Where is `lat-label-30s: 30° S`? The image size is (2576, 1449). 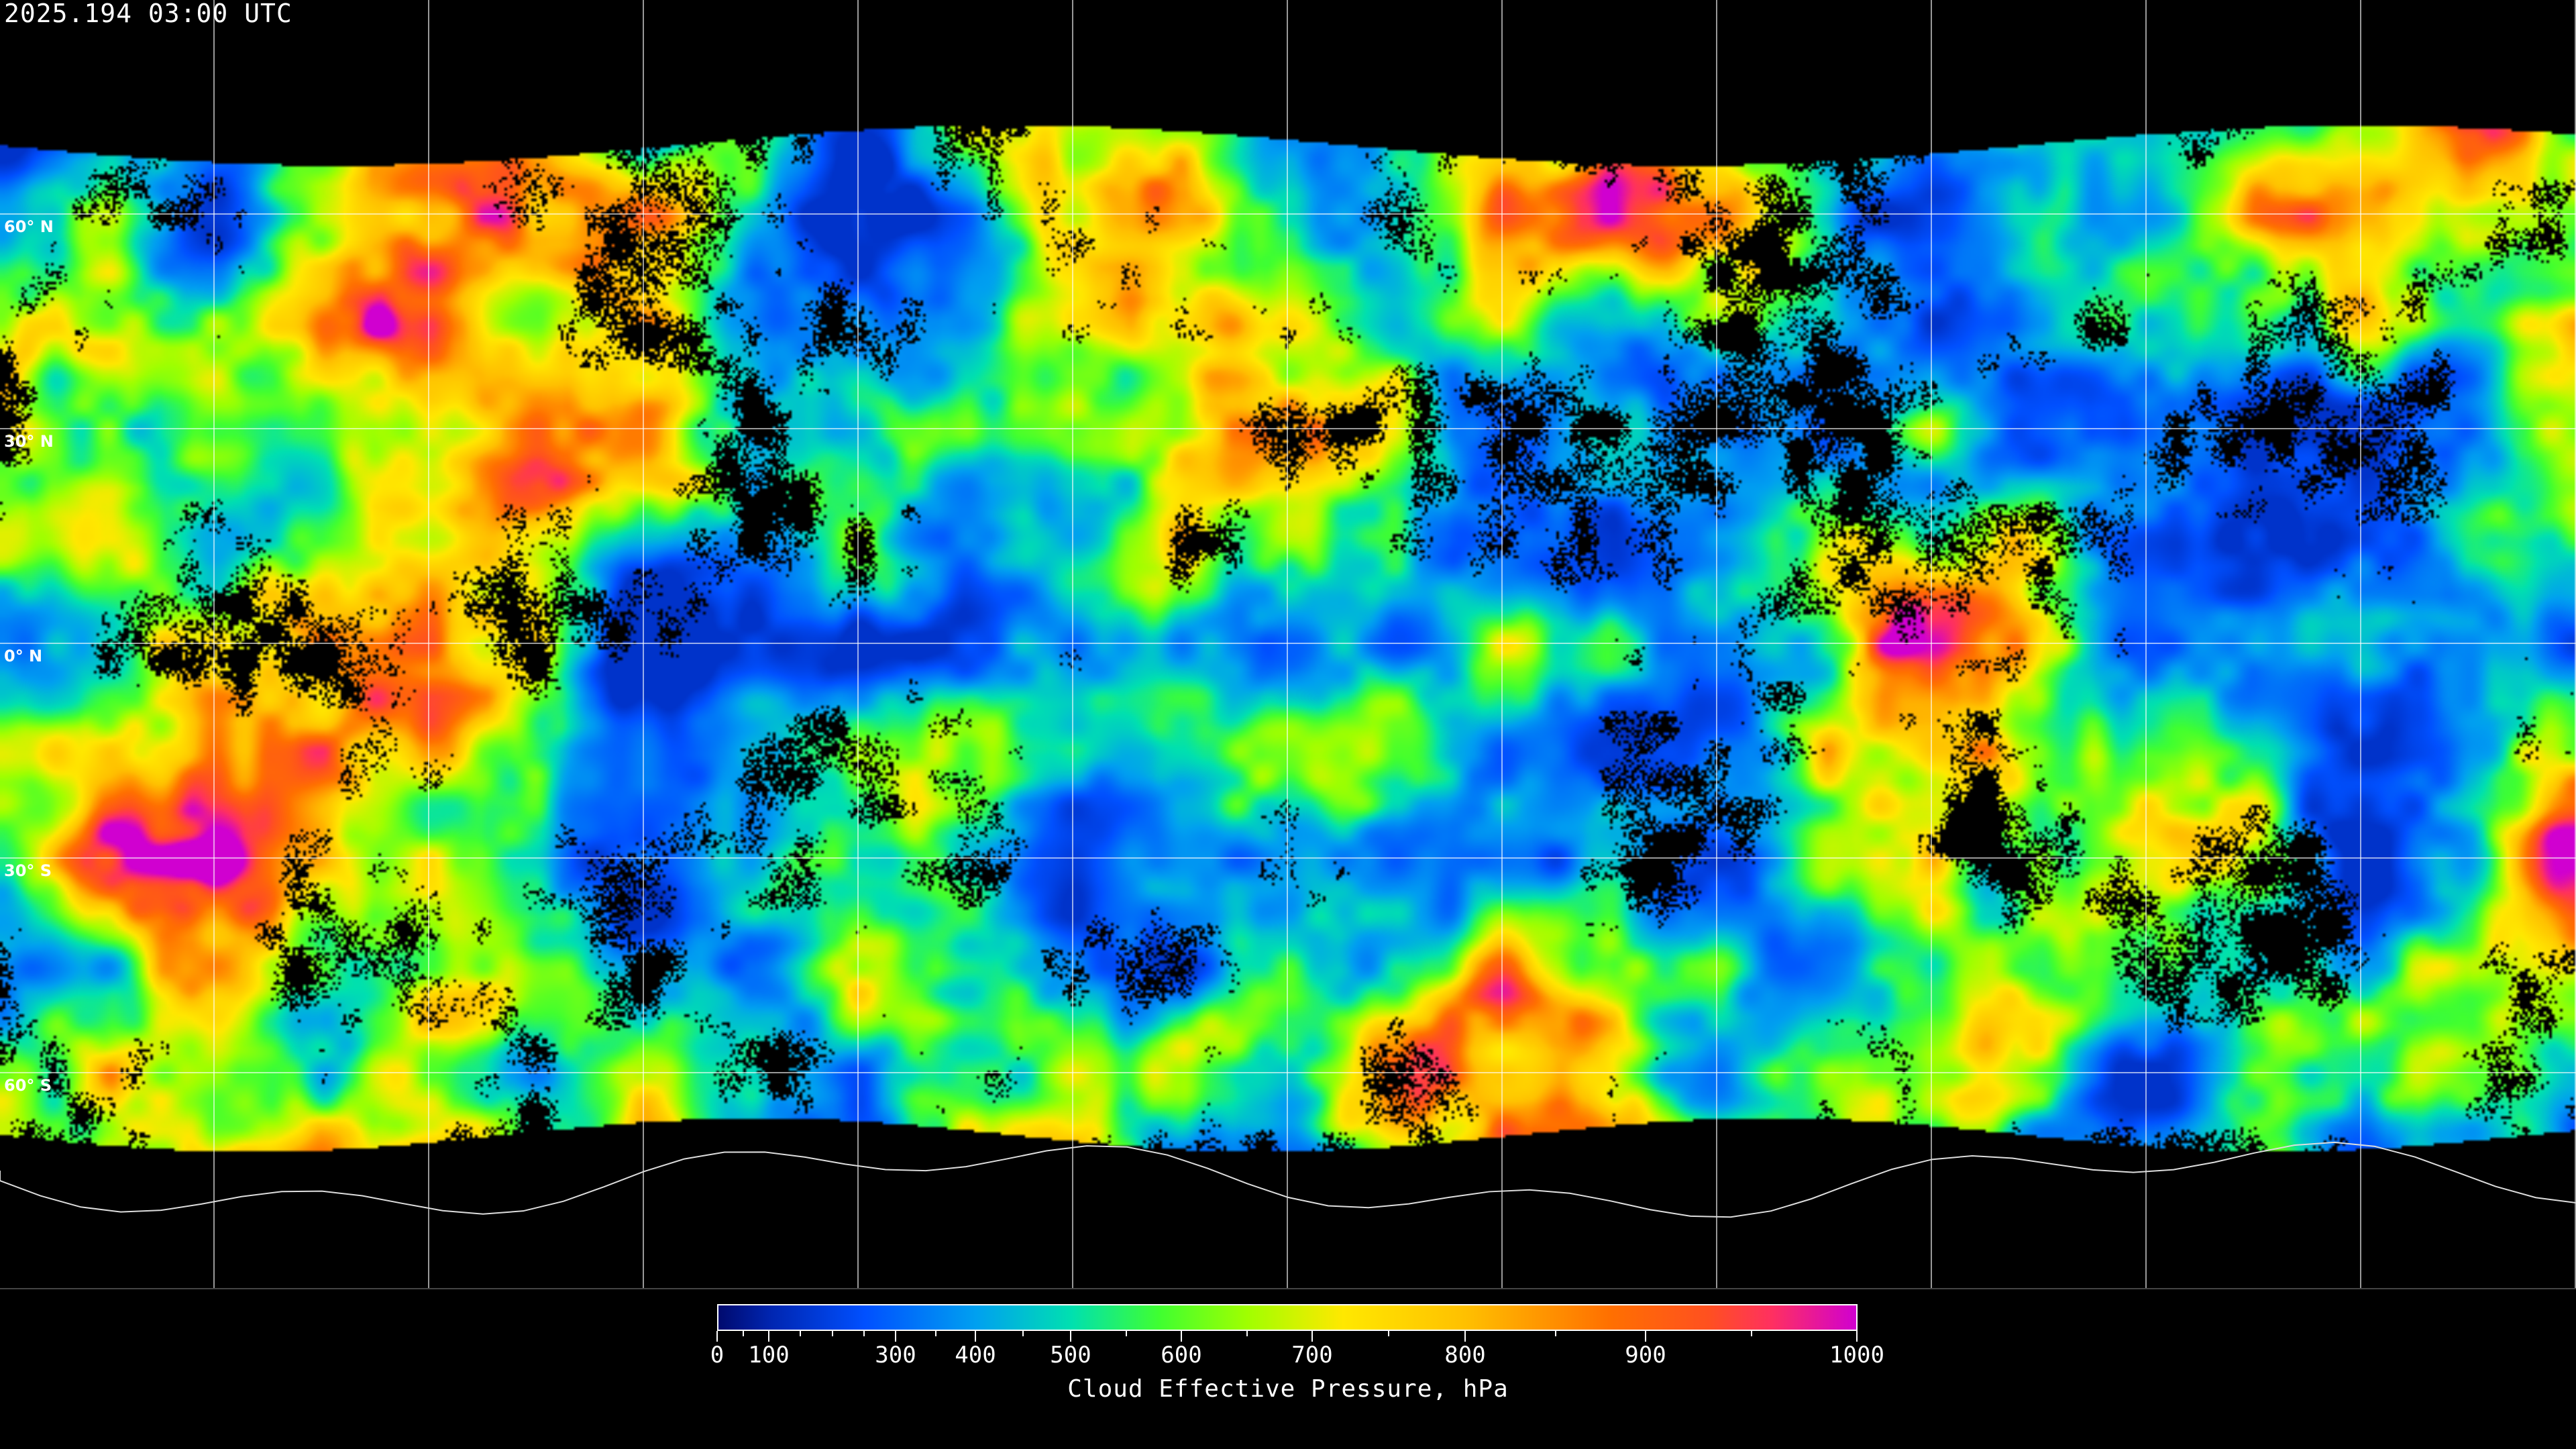
lat-label-30s: 30° S is located at coordinates (28, 870).